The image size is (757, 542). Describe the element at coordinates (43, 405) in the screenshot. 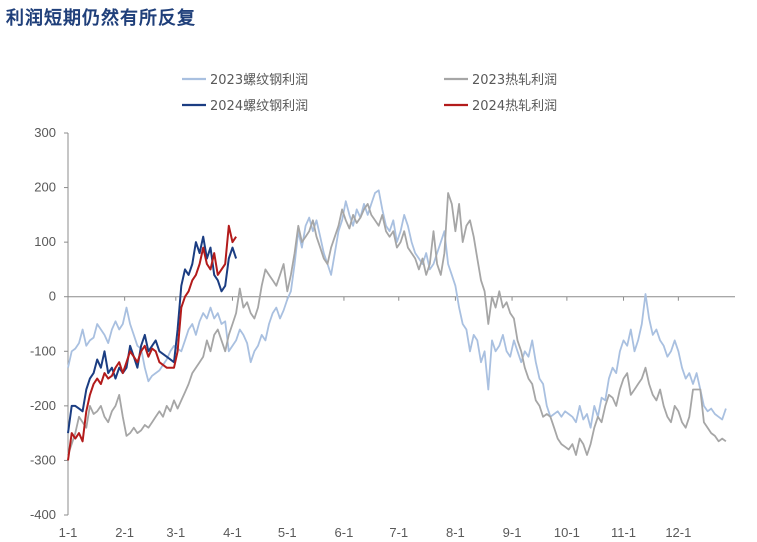

I see `y-tick-label: -200` at that location.